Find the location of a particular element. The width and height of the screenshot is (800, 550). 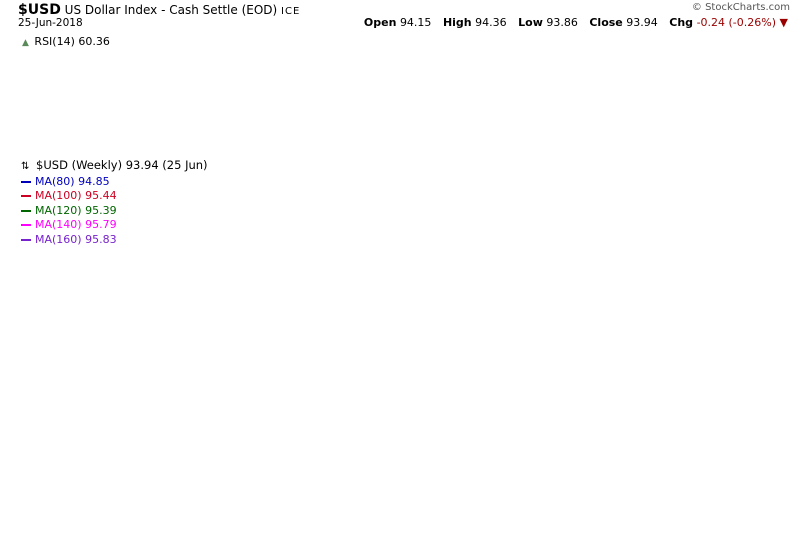

price-label-text: 95.79 is located at coordinates (786, 240).